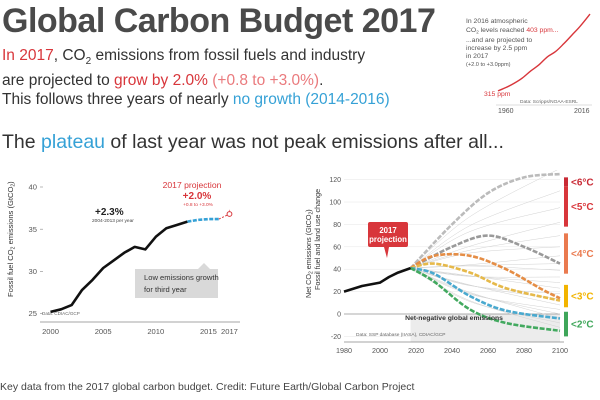 The image size is (600, 400). I want to click on plateau-pre: The, so click(22, 142).